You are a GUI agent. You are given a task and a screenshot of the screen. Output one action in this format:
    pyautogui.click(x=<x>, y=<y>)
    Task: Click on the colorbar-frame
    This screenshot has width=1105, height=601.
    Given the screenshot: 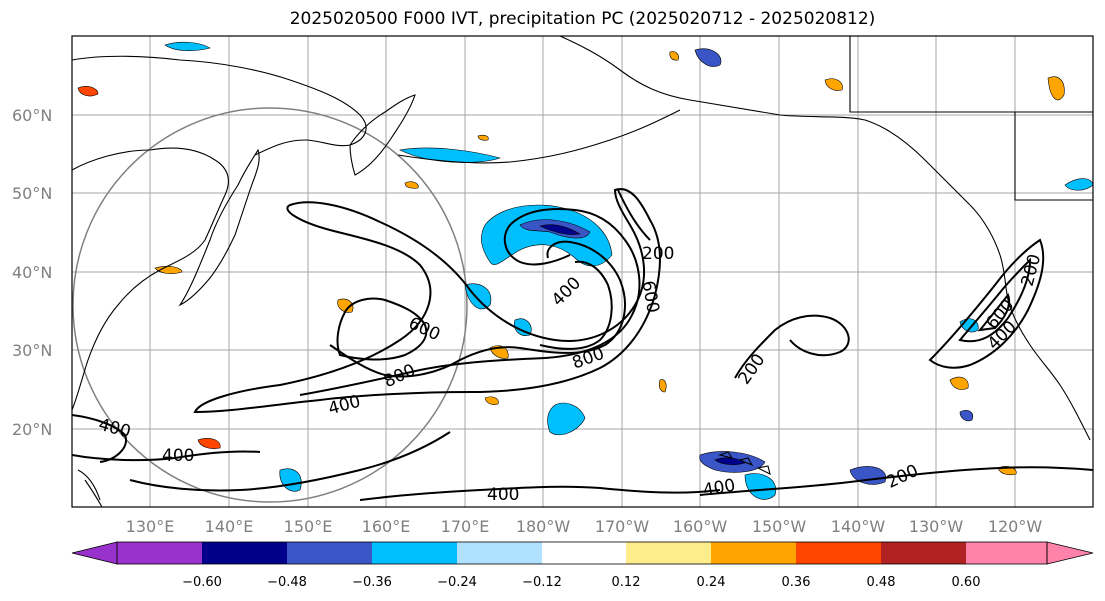 What is the action you would take?
    pyautogui.click(x=582, y=553)
    